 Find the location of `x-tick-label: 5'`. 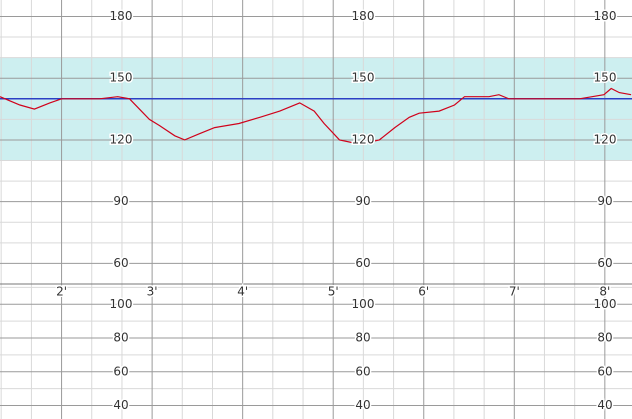

x-tick-label: 5' is located at coordinates (333, 292).